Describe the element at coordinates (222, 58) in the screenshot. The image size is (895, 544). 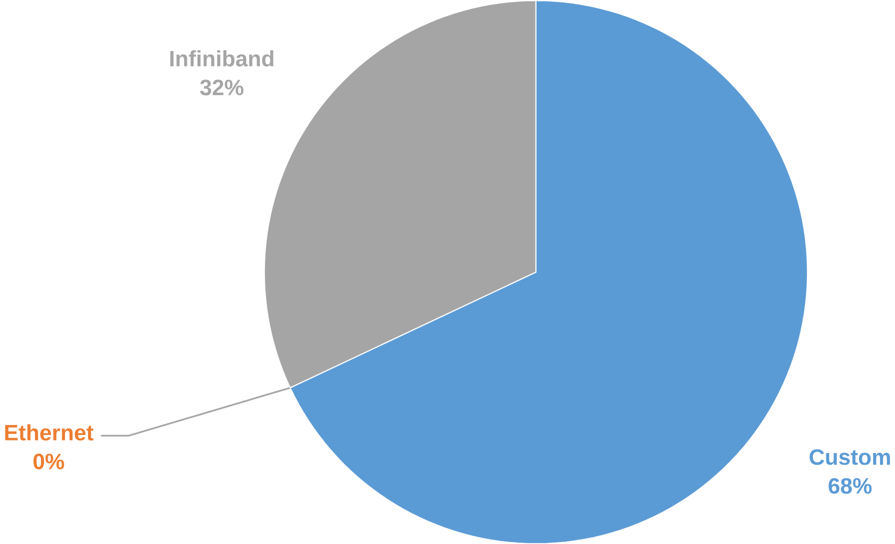
I see `slice-label: Infiniband` at that location.